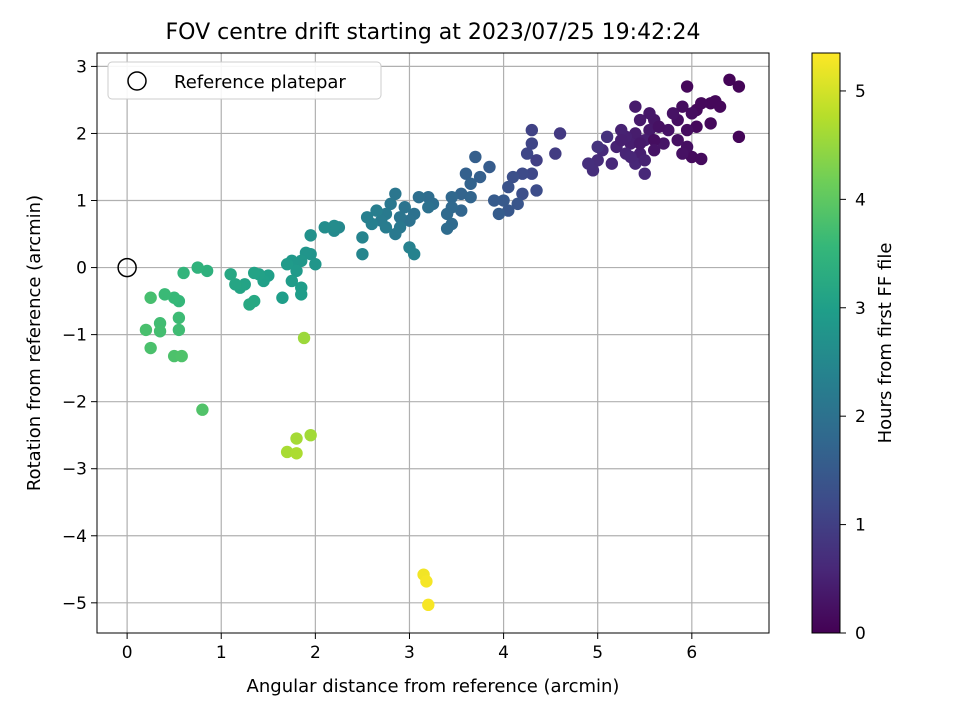 The width and height of the screenshot is (960, 724). I want to click on legend-box, so click(244, 80).